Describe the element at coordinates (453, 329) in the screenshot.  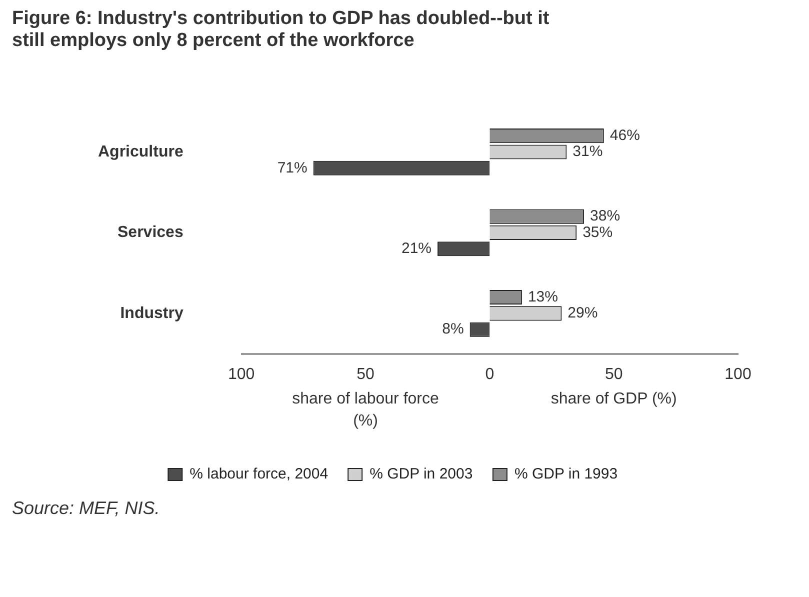
I see `data-label: 8%` at that location.